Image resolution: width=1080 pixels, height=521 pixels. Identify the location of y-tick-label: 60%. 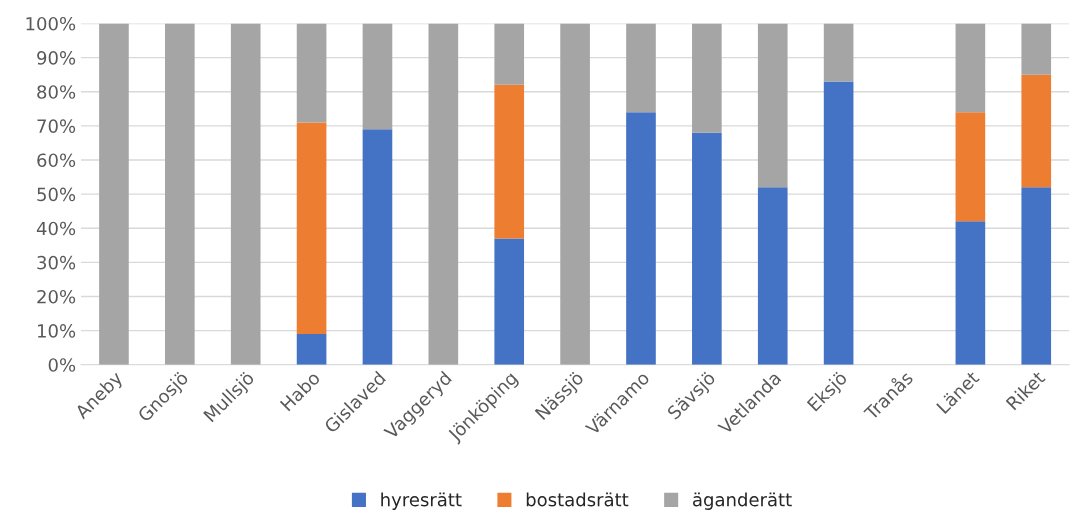
(56, 160).